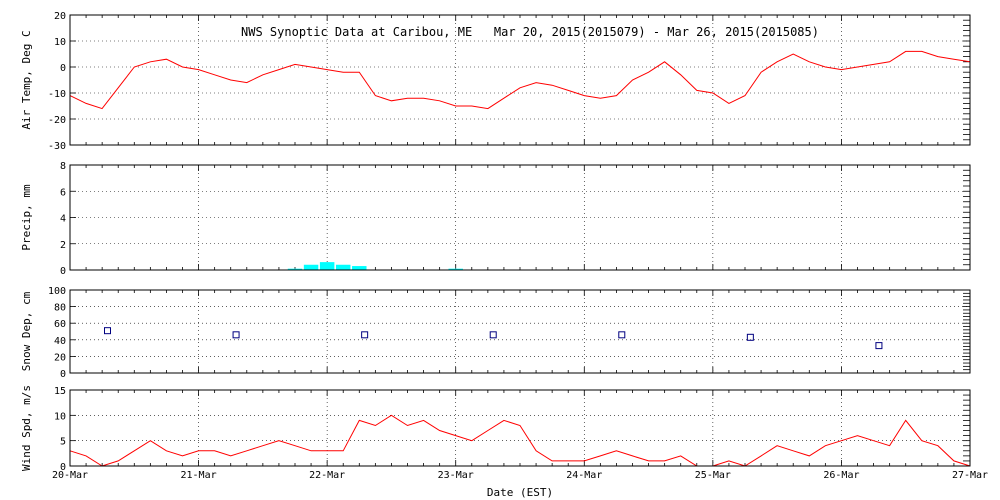 This screenshot has height=500, width=1000. Describe the element at coordinates (57, 146) in the screenshot. I see `y-tick-label: -30` at that location.